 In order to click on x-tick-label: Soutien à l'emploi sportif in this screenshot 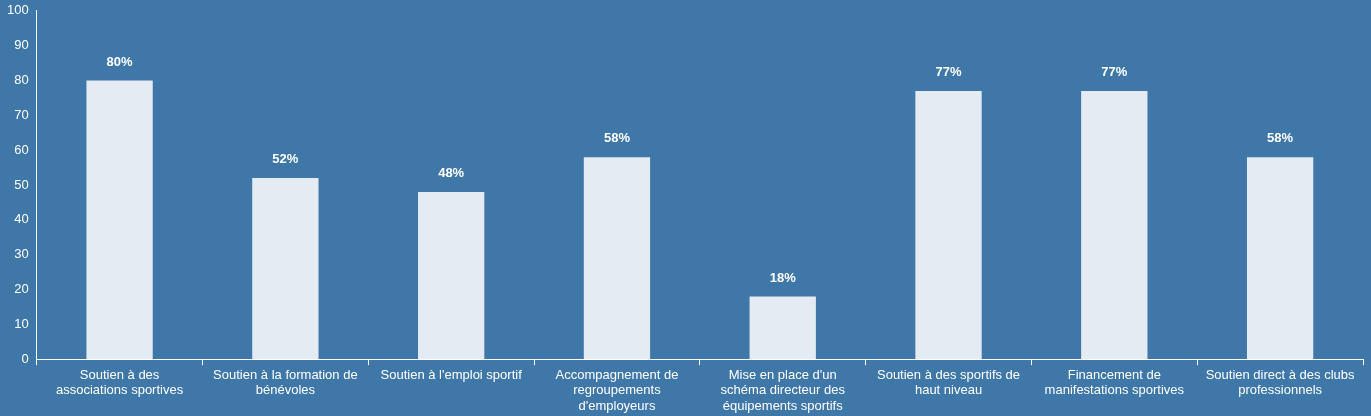, I will do `click(451, 374)`.